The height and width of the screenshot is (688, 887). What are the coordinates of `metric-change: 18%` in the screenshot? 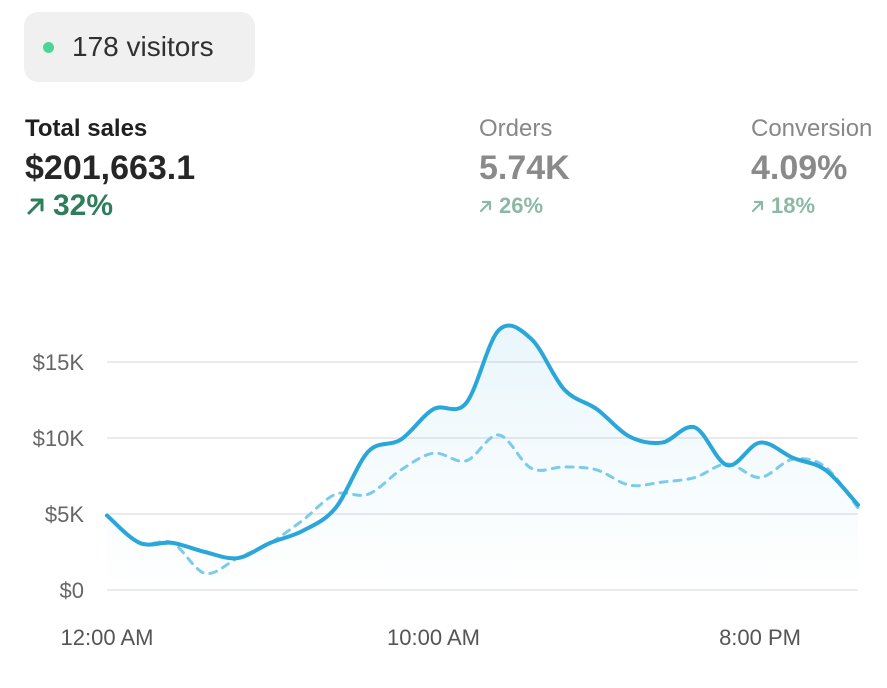 It's located at (811, 206).